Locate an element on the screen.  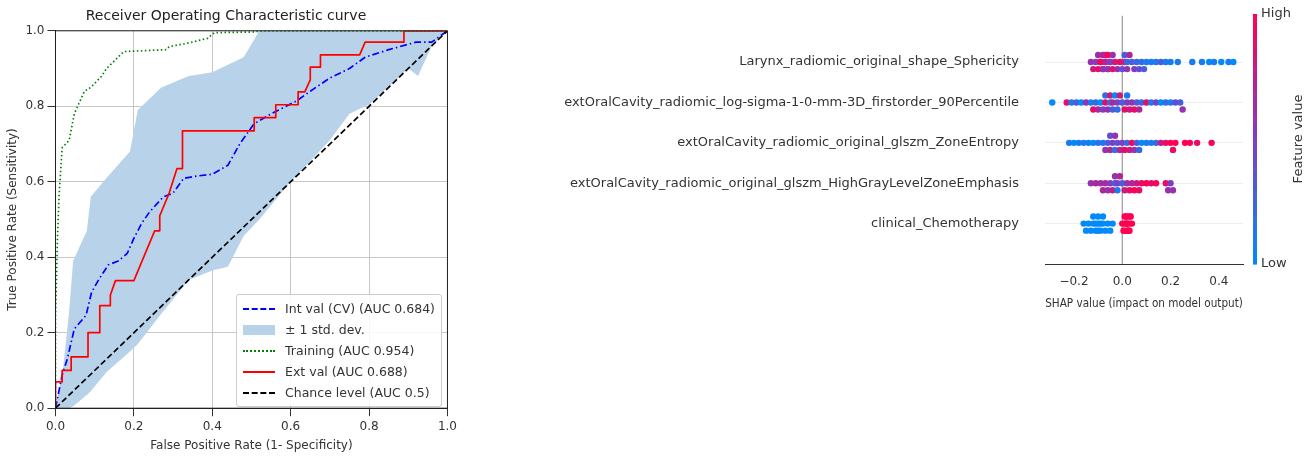
y-tick-label: 0.4 is located at coordinates (35, 256).